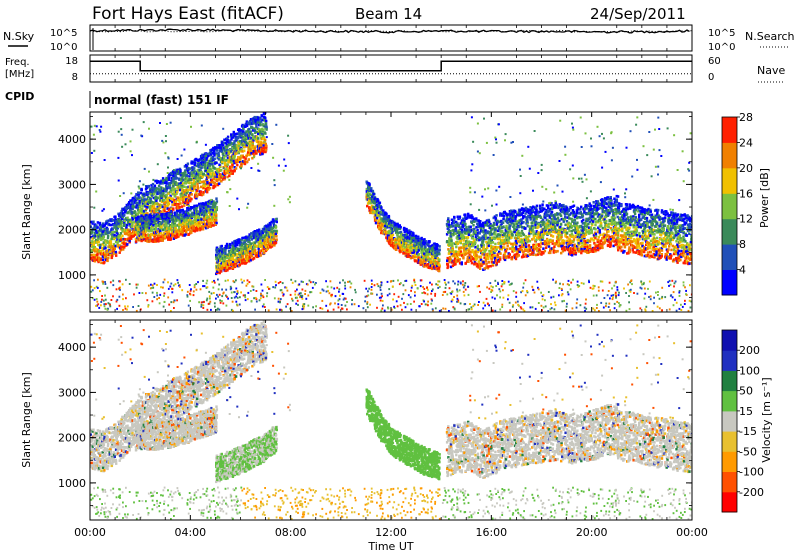  What do you see at coordinates (71, 61) in the screenshot?
I see `freq-tick-hi: 18` at bounding box center [71, 61].